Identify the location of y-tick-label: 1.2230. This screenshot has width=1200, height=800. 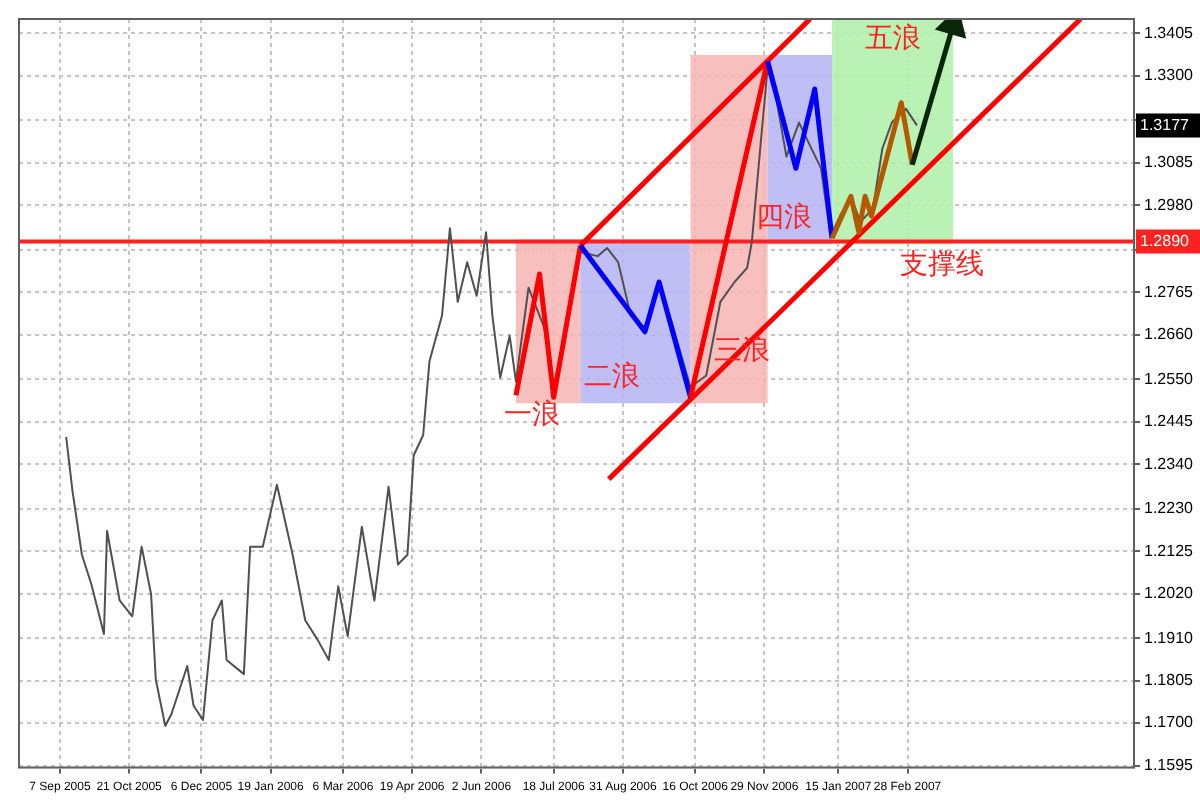
(1169, 508).